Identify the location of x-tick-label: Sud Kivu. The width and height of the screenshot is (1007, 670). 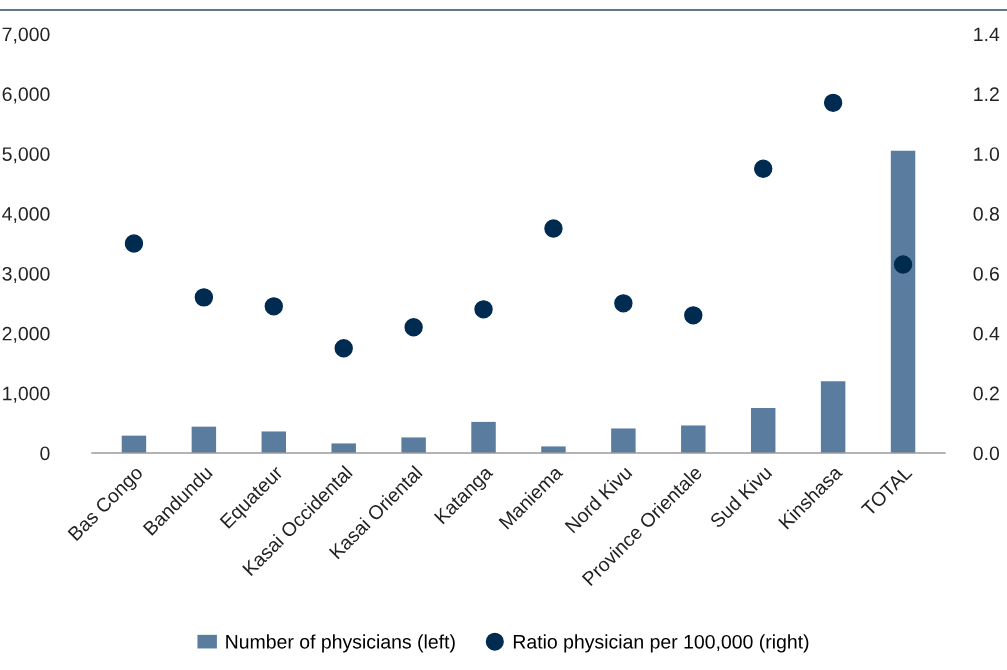
(740, 497).